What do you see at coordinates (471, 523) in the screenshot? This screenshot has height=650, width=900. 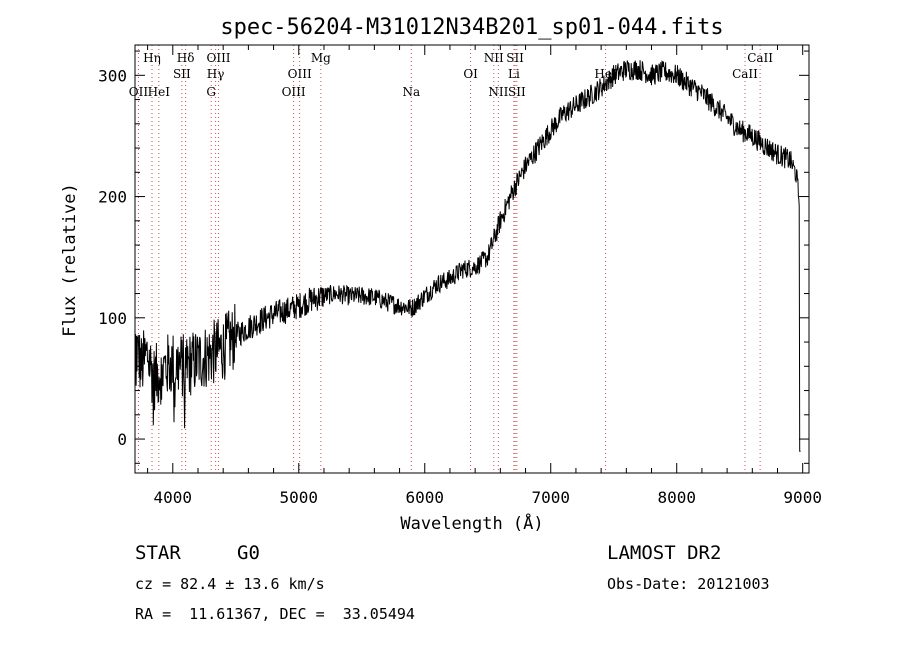 I see `x-axis-label: Wavelength (Å)` at bounding box center [471, 523].